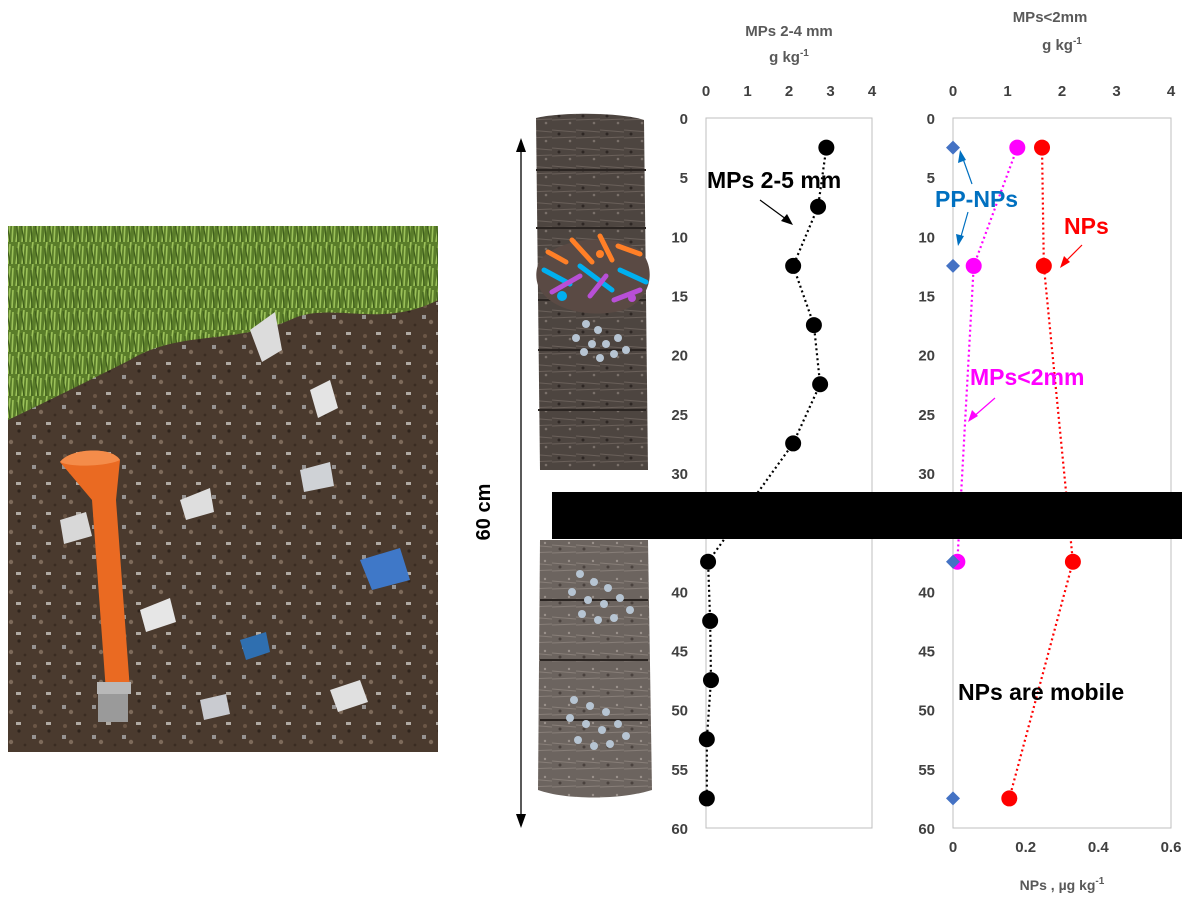 The height and width of the screenshot is (911, 1189). What do you see at coordinates (926, 770) in the screenshot?
I see `chart2-y-tick-55: 55` at bounding box center [926, 770].